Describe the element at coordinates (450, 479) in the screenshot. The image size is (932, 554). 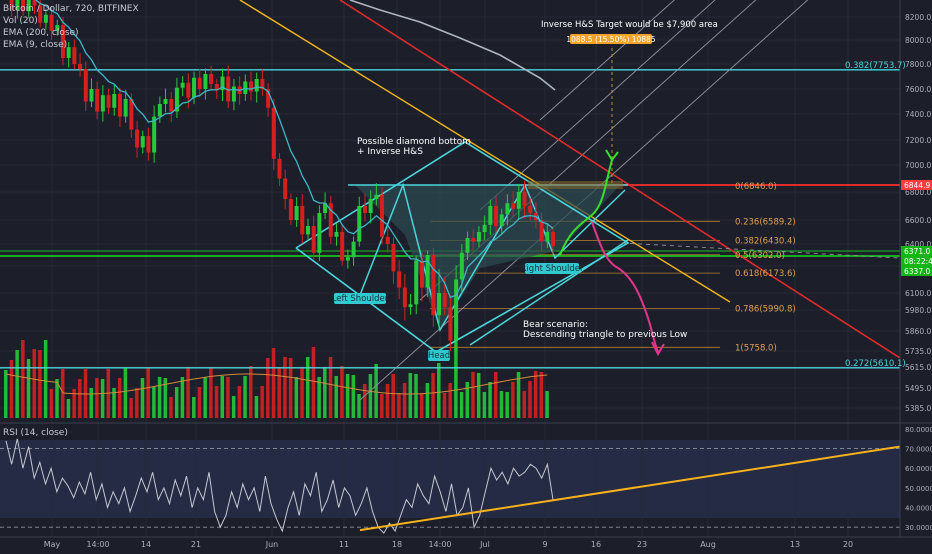
I see `rsi-band` at that location.